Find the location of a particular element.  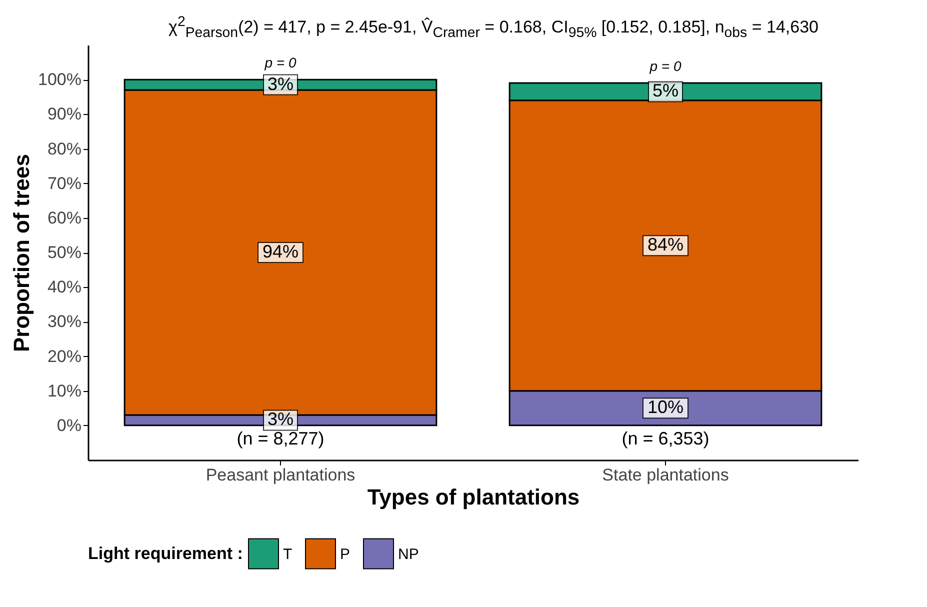

y-tick-label: 20% is located at coordinates (64, 356).